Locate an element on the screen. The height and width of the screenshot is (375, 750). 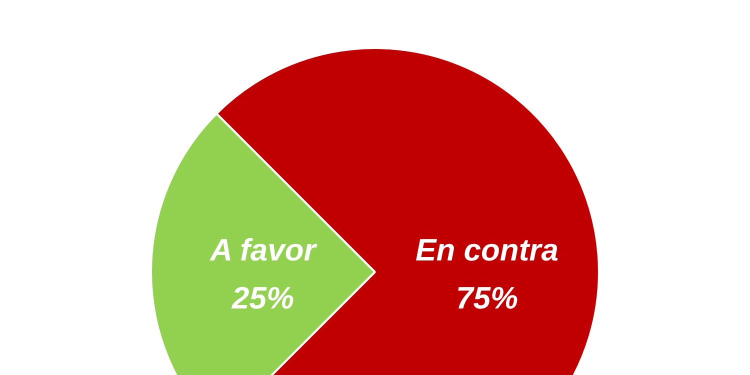
slice-label: En contra is located at coordinates (487, 250).